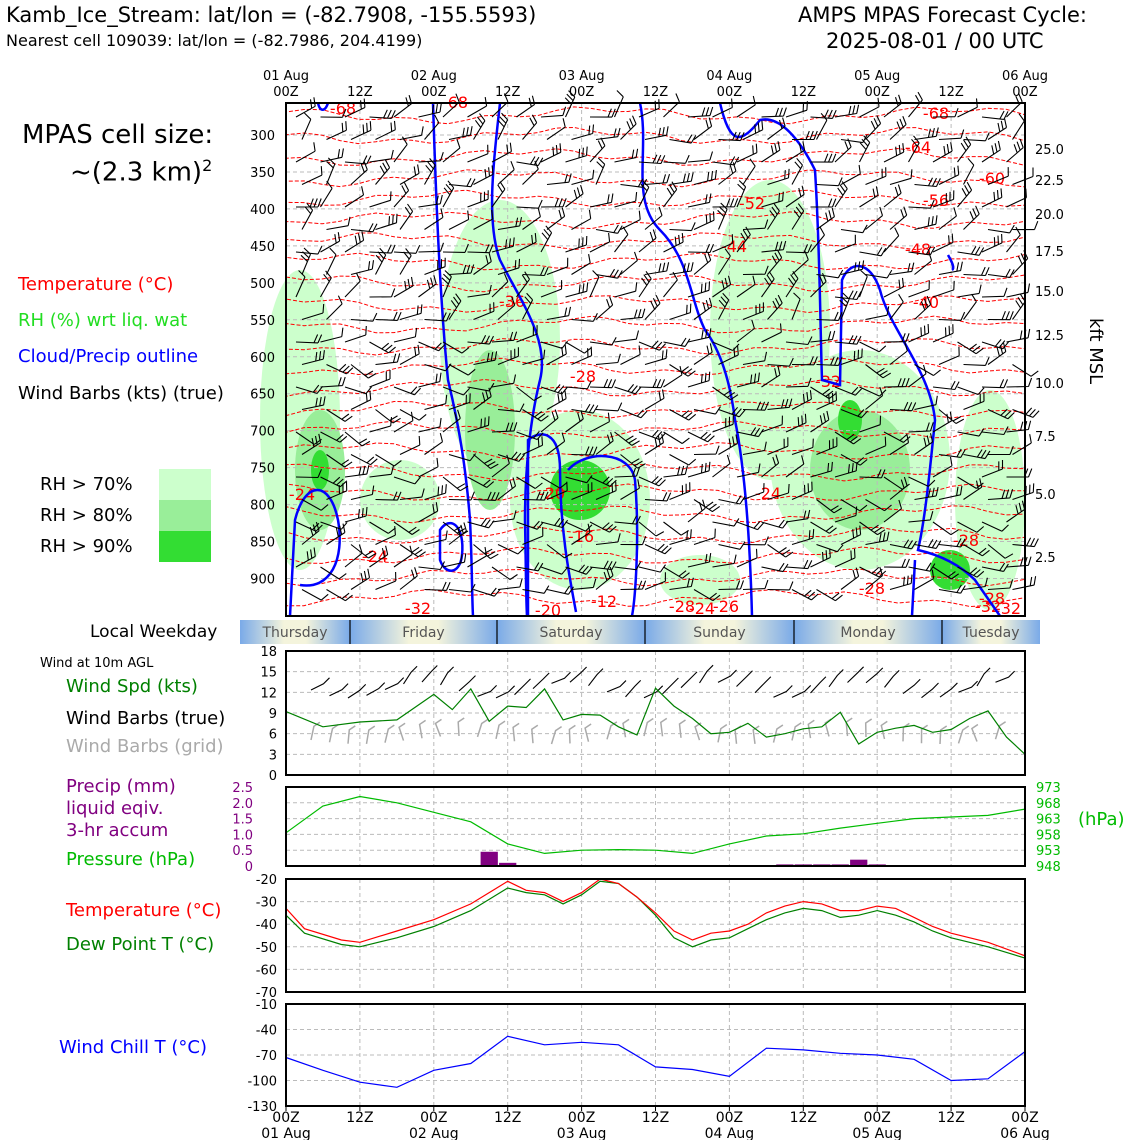  Describe the element at coordinates (604, 601) in the screenshot. I see `temperature-label-16: -12` at that location.